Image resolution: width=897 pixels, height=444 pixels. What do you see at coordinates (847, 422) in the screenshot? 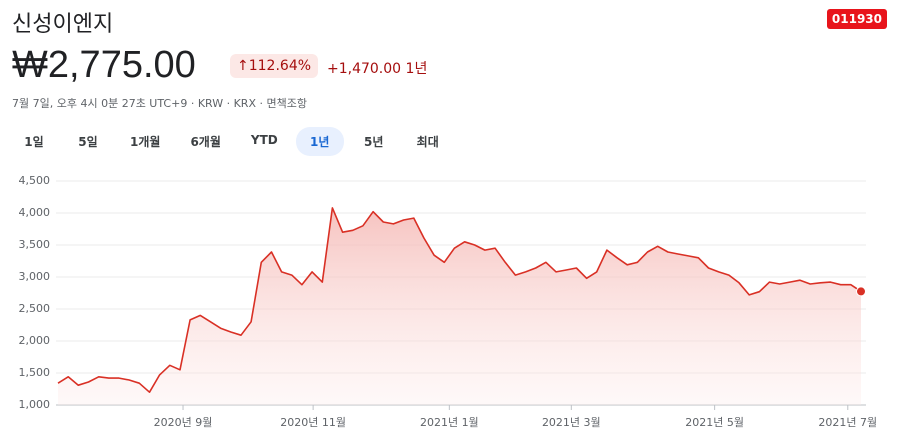
I see `x-tick-label: 2021년 7월` at bounding box center [847, 422].